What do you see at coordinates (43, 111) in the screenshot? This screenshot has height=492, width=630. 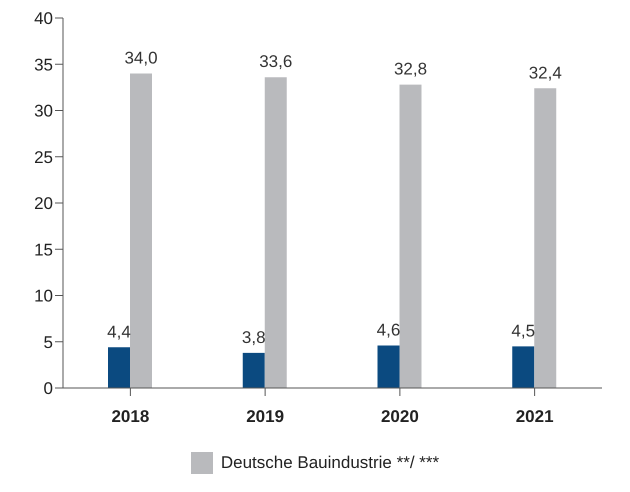 I see `y-tick-label: 30` at bounding box center [43, 111].